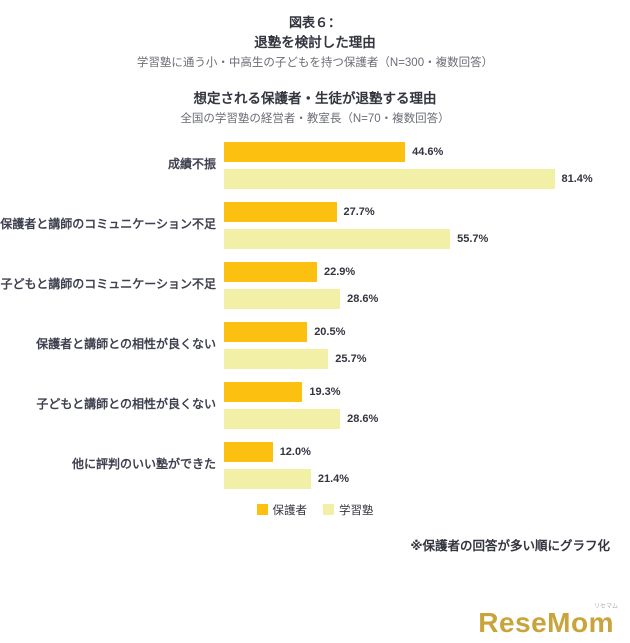 This screenshot has height=643, width=630. I want to click on bar-line: 19.3%, so click(427, 391).